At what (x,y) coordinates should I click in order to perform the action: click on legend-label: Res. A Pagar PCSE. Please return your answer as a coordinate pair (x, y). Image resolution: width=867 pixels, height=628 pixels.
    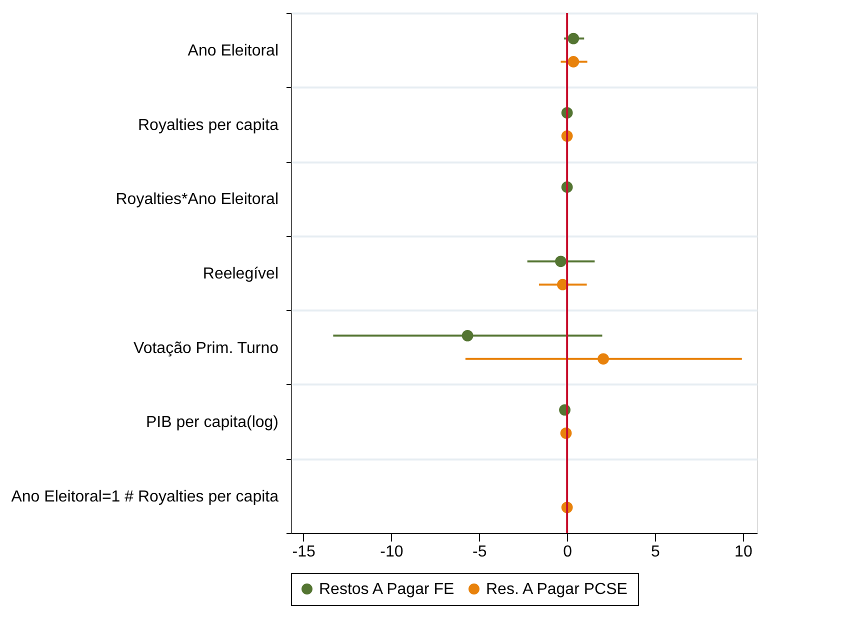
    Looking at the image, I should click on (557, 589).